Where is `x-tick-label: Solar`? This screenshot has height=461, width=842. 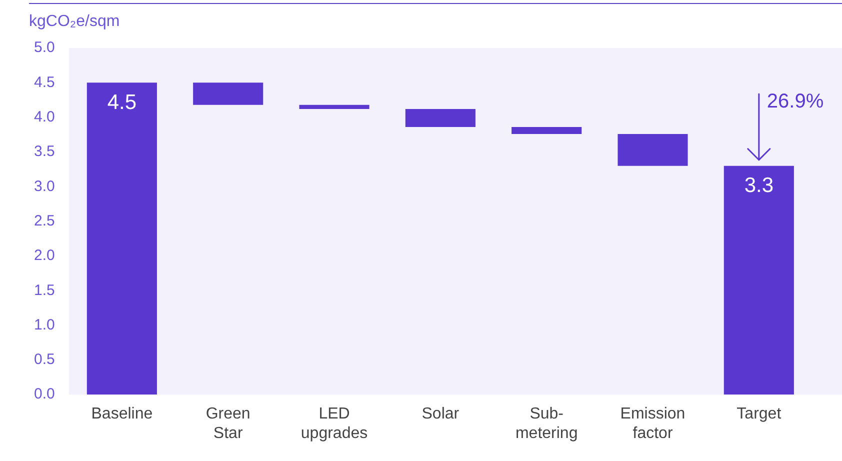 x-tick-label: Solar is located at coordinates (441, 414).